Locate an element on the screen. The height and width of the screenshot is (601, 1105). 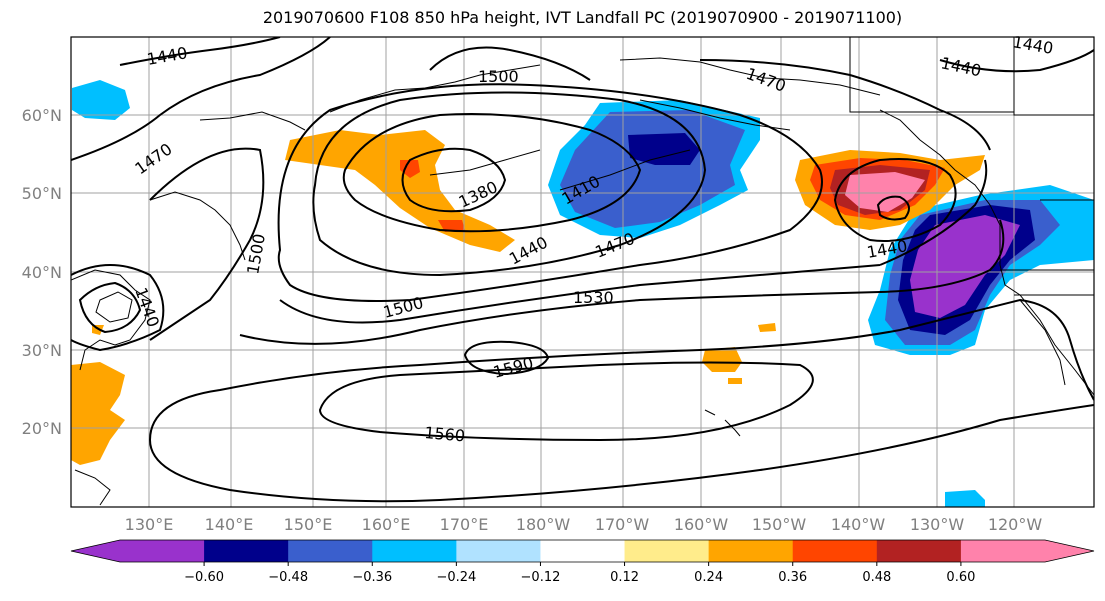
ivt-region-hawaii is located at coordinates (722, 359).